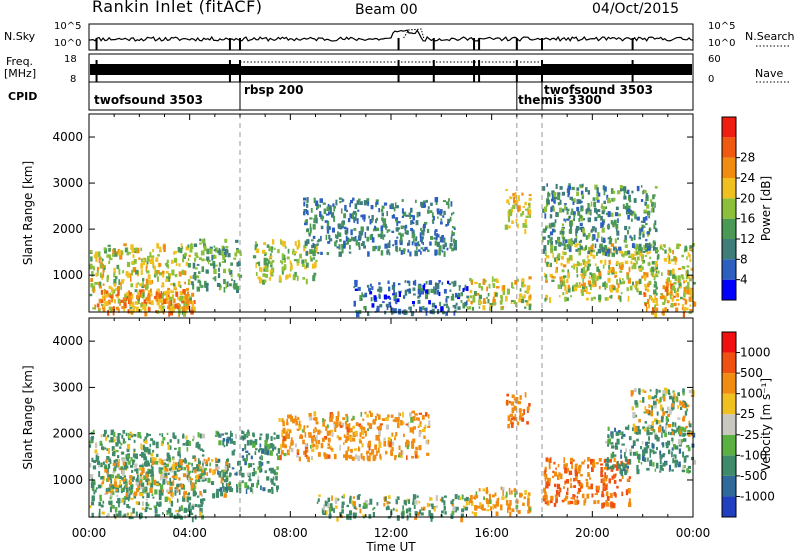 The width and height of the screenshot is (800, 554). Describe the element at coordinates (391, 533) in the screenshot. I see `xtick-label-3: 12:00` at that location.